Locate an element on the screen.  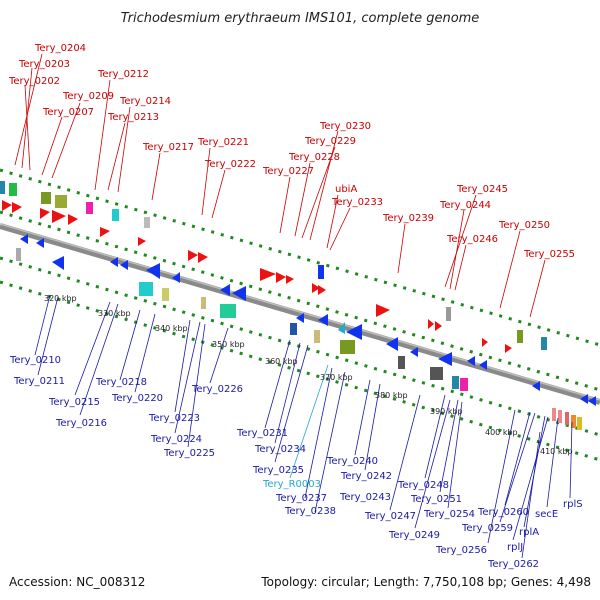
gene-label: Tery_0260 is located at coordinates (503, 512).